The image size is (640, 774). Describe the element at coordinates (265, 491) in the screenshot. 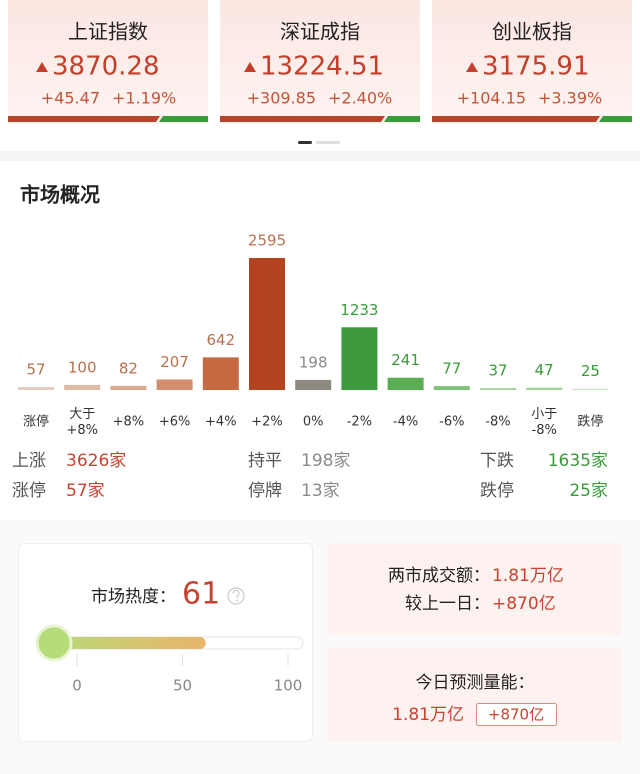

I see `summary-label: 停牌` at that location.